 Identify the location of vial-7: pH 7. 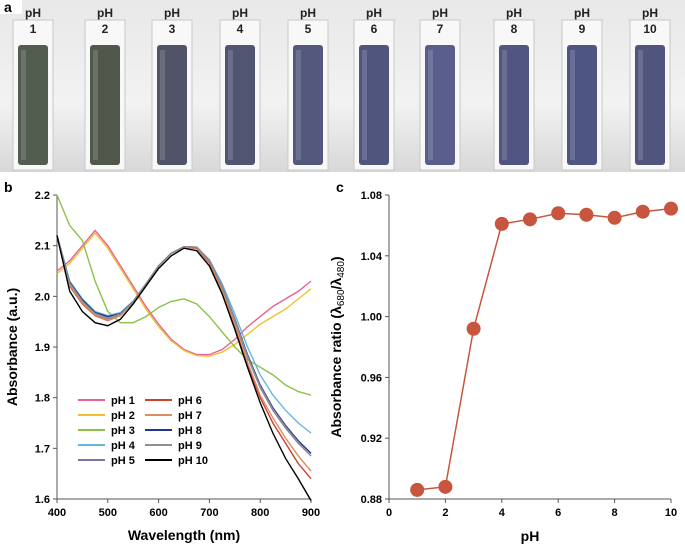
(440, 88).